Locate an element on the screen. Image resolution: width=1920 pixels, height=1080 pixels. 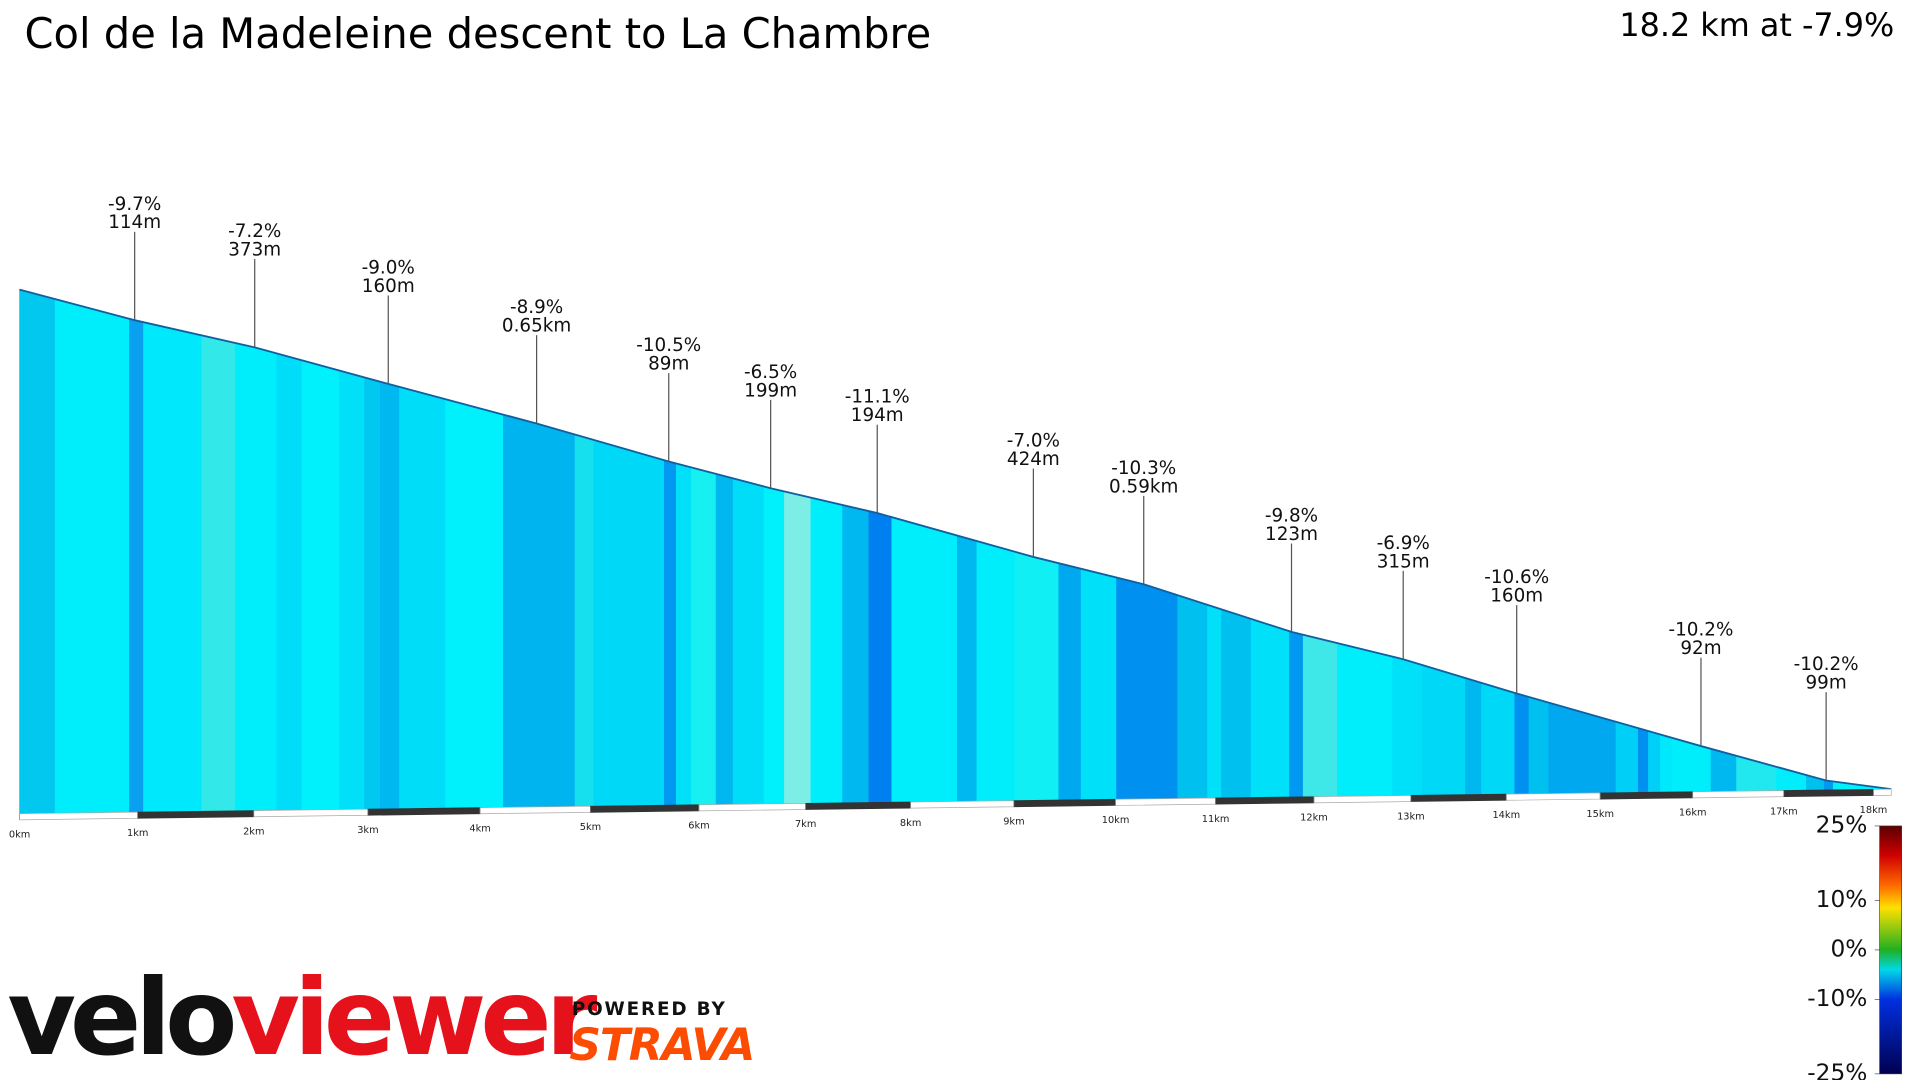
annotation-grade: -10.6% is located at coordinates (1516, 577).